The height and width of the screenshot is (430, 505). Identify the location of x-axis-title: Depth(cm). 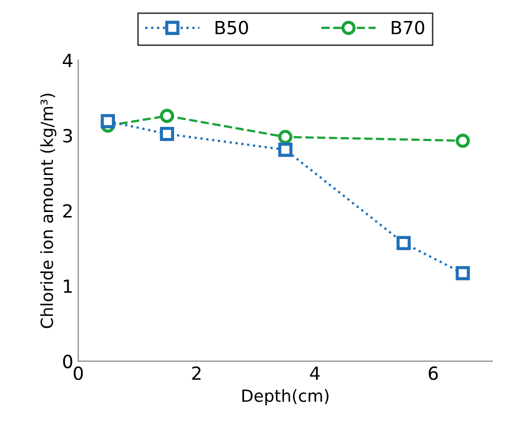
(285, 397).